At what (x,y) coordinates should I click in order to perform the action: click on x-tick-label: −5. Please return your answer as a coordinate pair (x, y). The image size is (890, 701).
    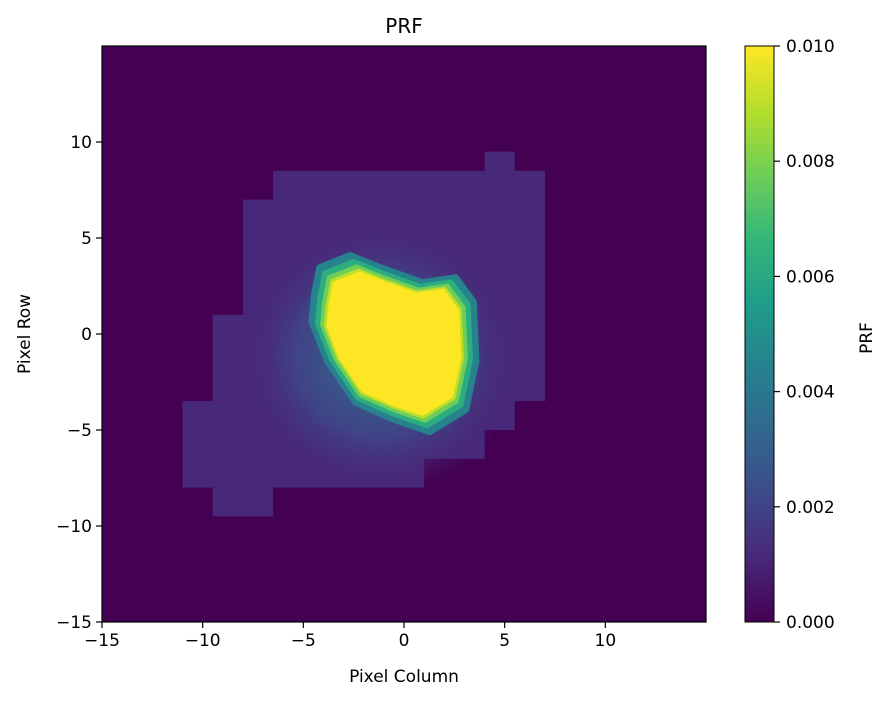
    Looking at the image, I should click on (303, 641).